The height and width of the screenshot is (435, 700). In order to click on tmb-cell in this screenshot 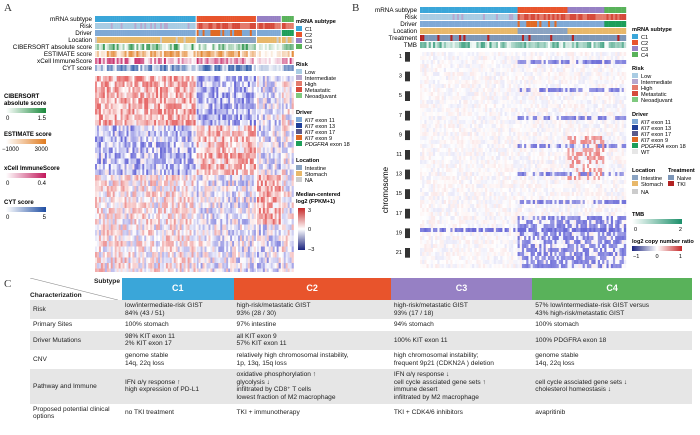, I will do `click(508, 45)`.